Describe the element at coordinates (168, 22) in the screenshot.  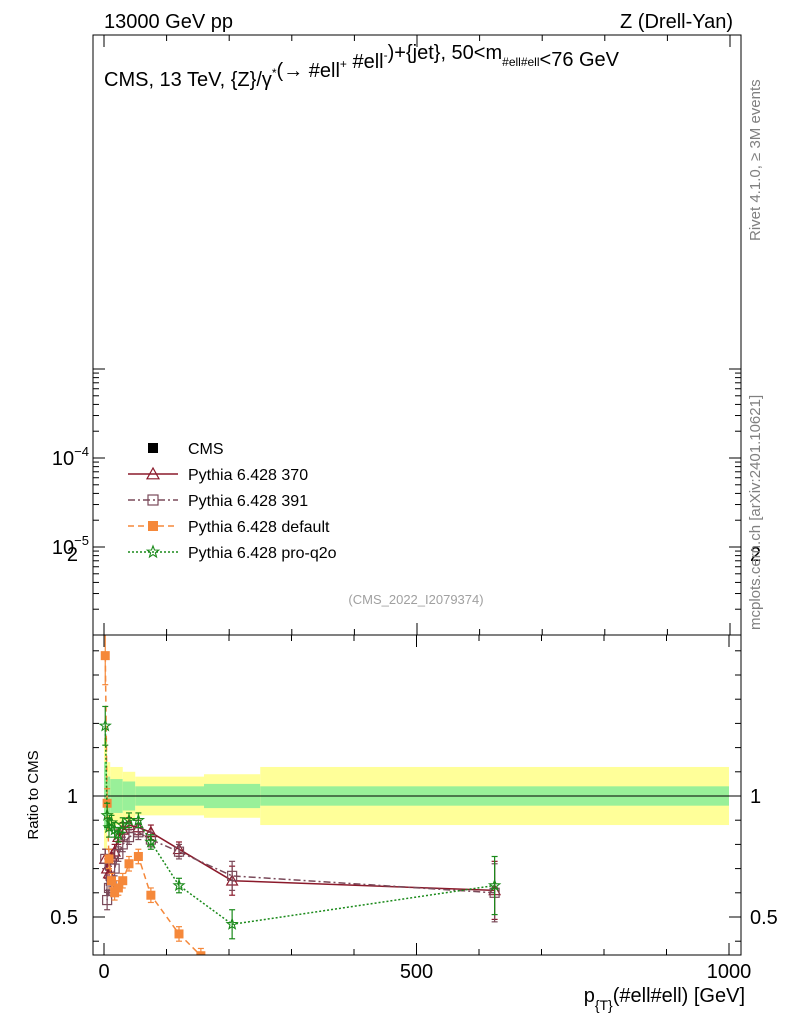
I see `energy-label: 13000 GeV pp` at that location.